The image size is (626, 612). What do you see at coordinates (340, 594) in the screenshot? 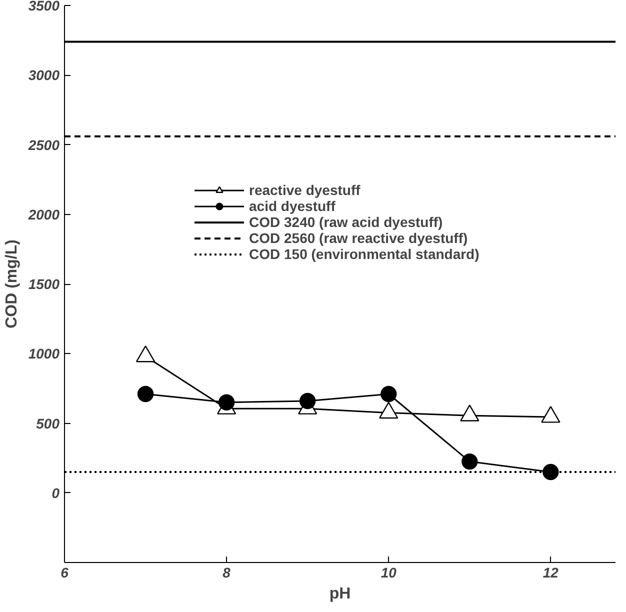
I see `x-axis-title: pH` at bounding box center [340, 594].